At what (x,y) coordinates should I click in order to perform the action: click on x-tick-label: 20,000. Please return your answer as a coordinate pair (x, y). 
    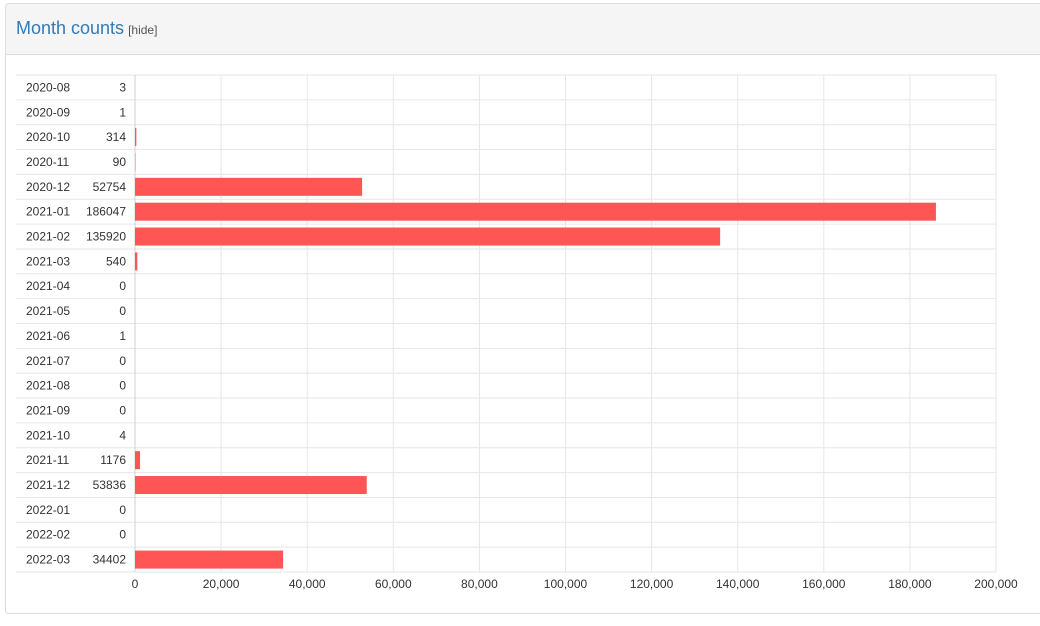
    Looking at the image, I should click on (221, 584).